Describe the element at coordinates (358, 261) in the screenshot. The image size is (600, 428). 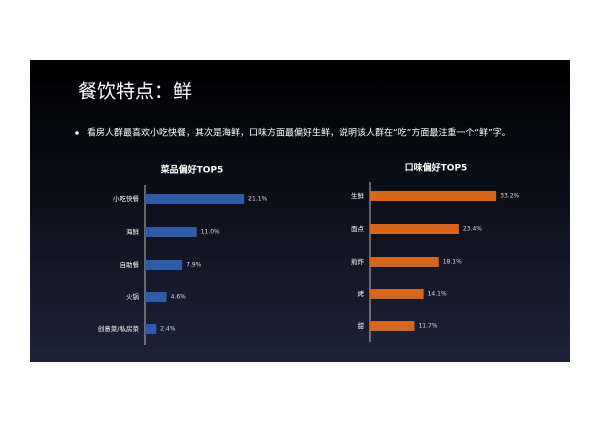
I see `category-label: 煎炸` at that location.